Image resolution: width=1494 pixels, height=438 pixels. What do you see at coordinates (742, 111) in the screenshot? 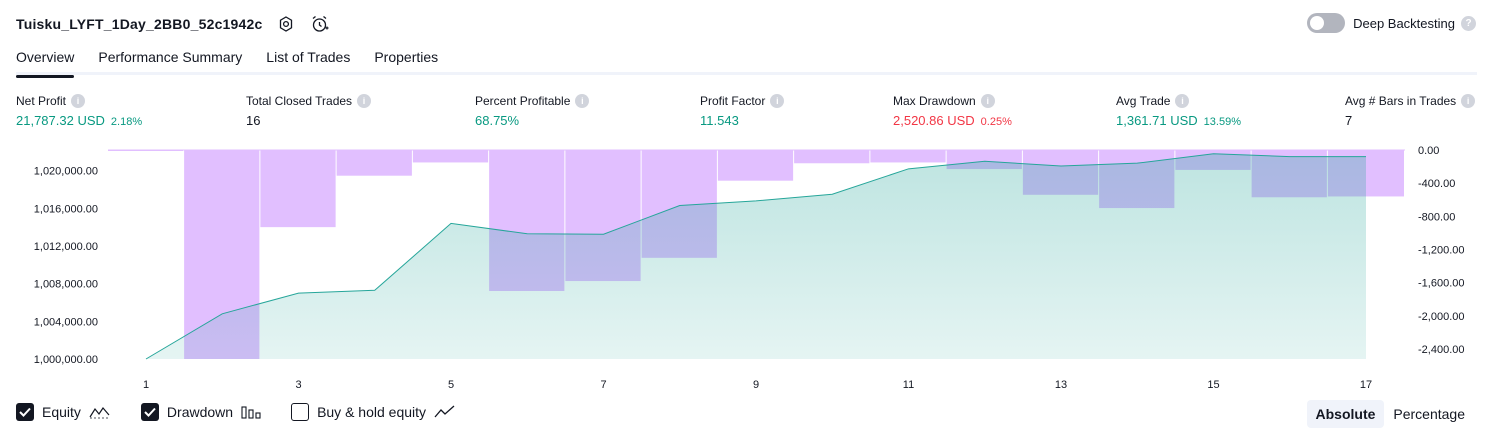
I see `metric-profit-factor: Profit Factor i 11.543` at bounding box center [742, 111].